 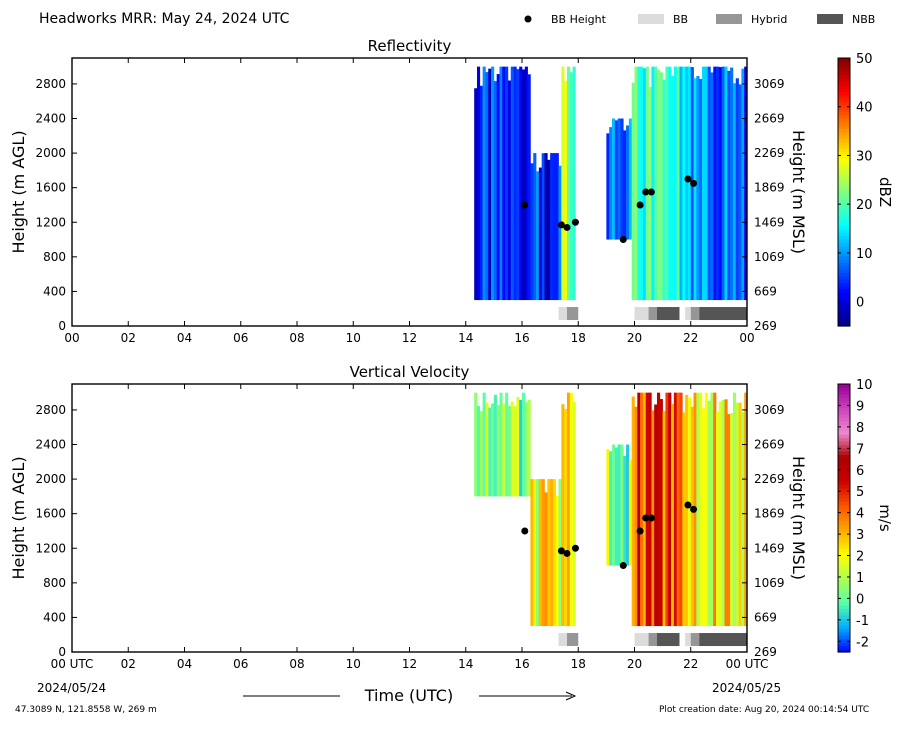 I want to click on colorbar-tick-label: 4, so click(x=860, y=514).